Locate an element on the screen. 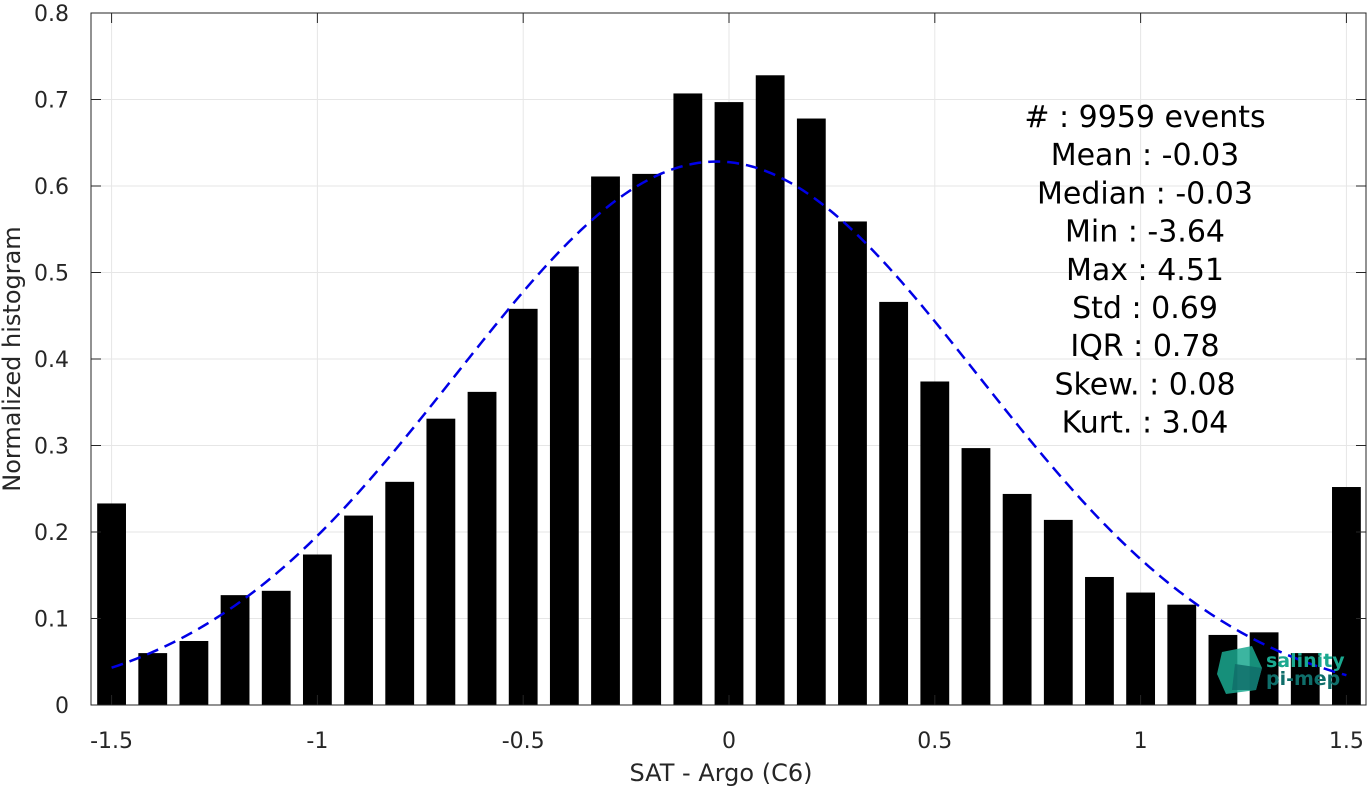  y-tick-label: 0.2 is located at coordinates (51, 533).